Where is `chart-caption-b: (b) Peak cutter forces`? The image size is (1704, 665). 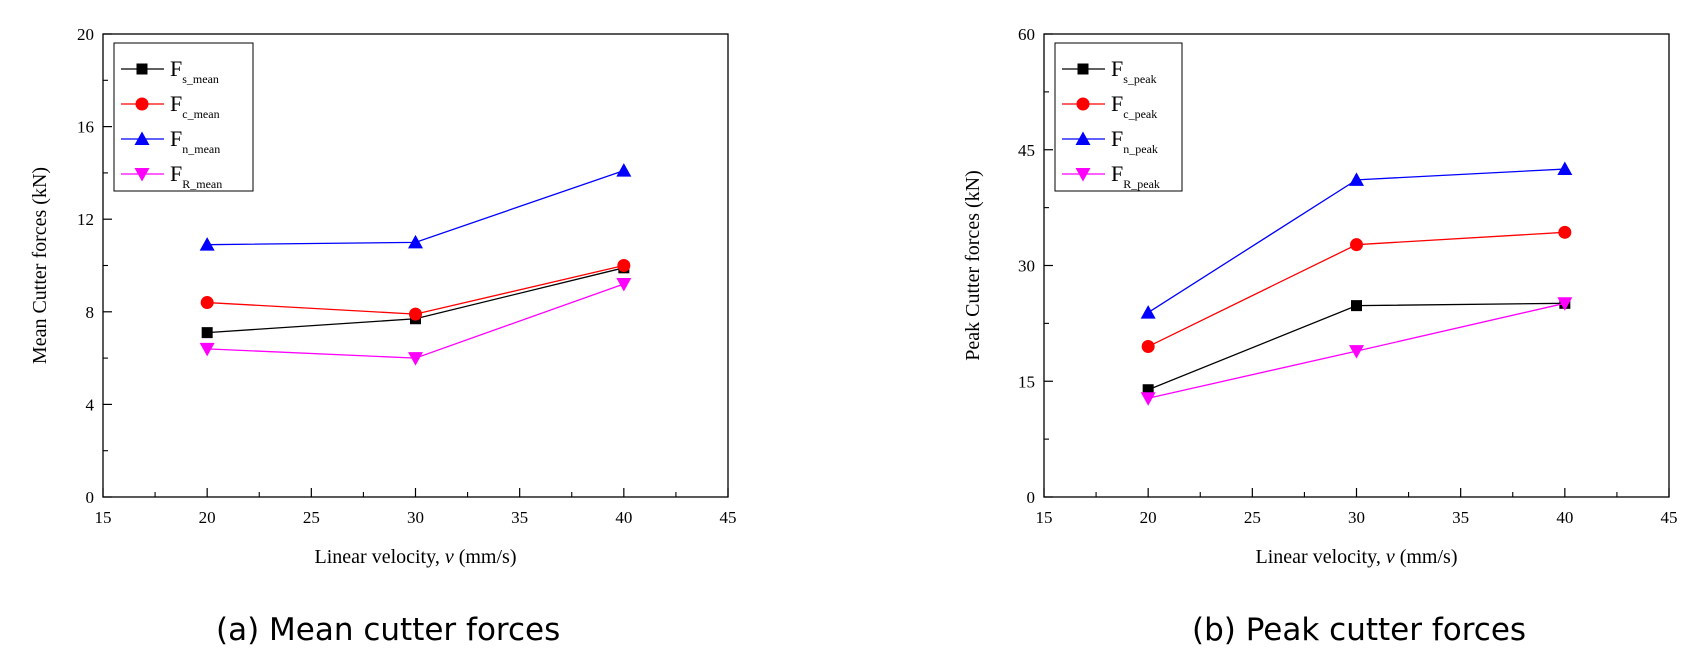 chart-caption-b: (b) Peak cutter forces is located at coordinates (1359, 630).